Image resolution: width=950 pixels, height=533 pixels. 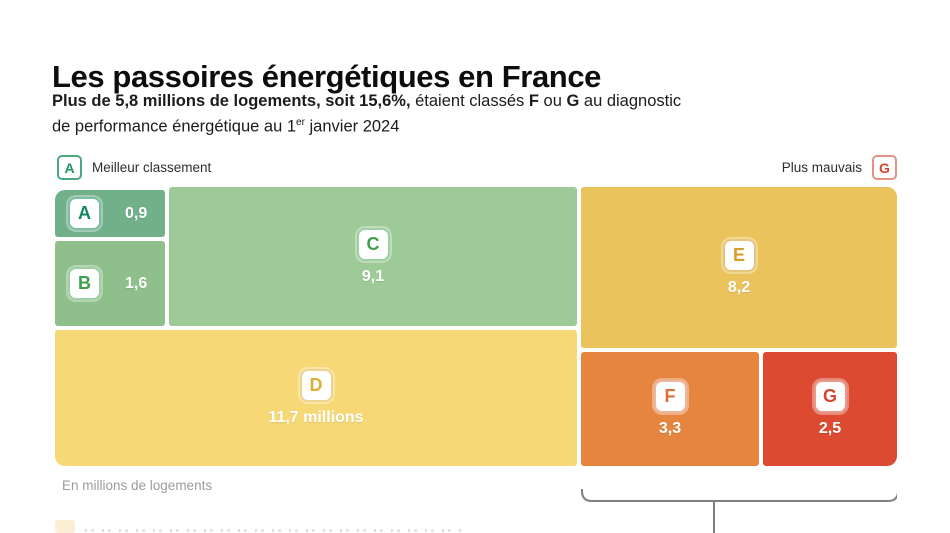 I want to click on treemap-block-c: C 9,1, so click(x=373, y=256).